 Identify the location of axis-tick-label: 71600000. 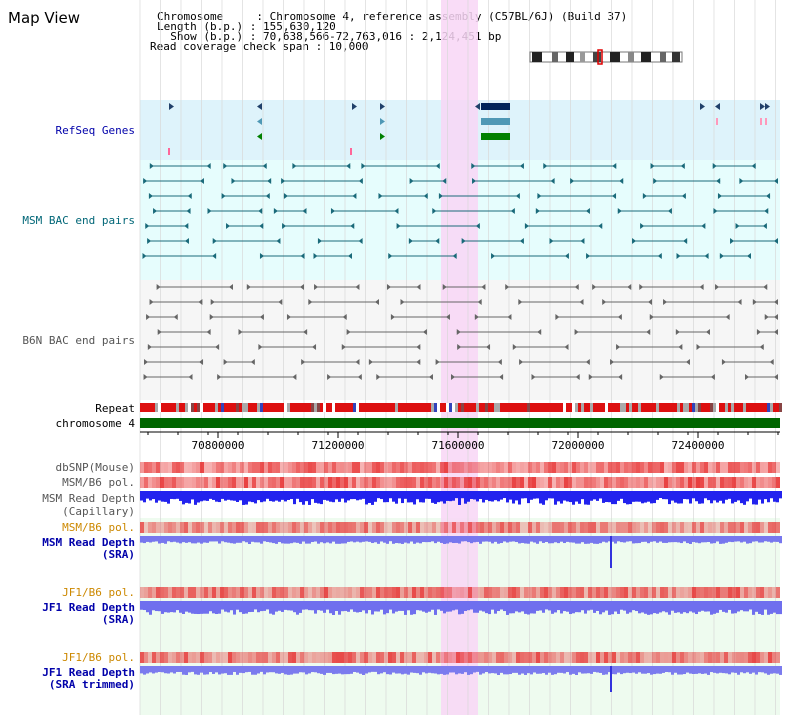
(458, 445).